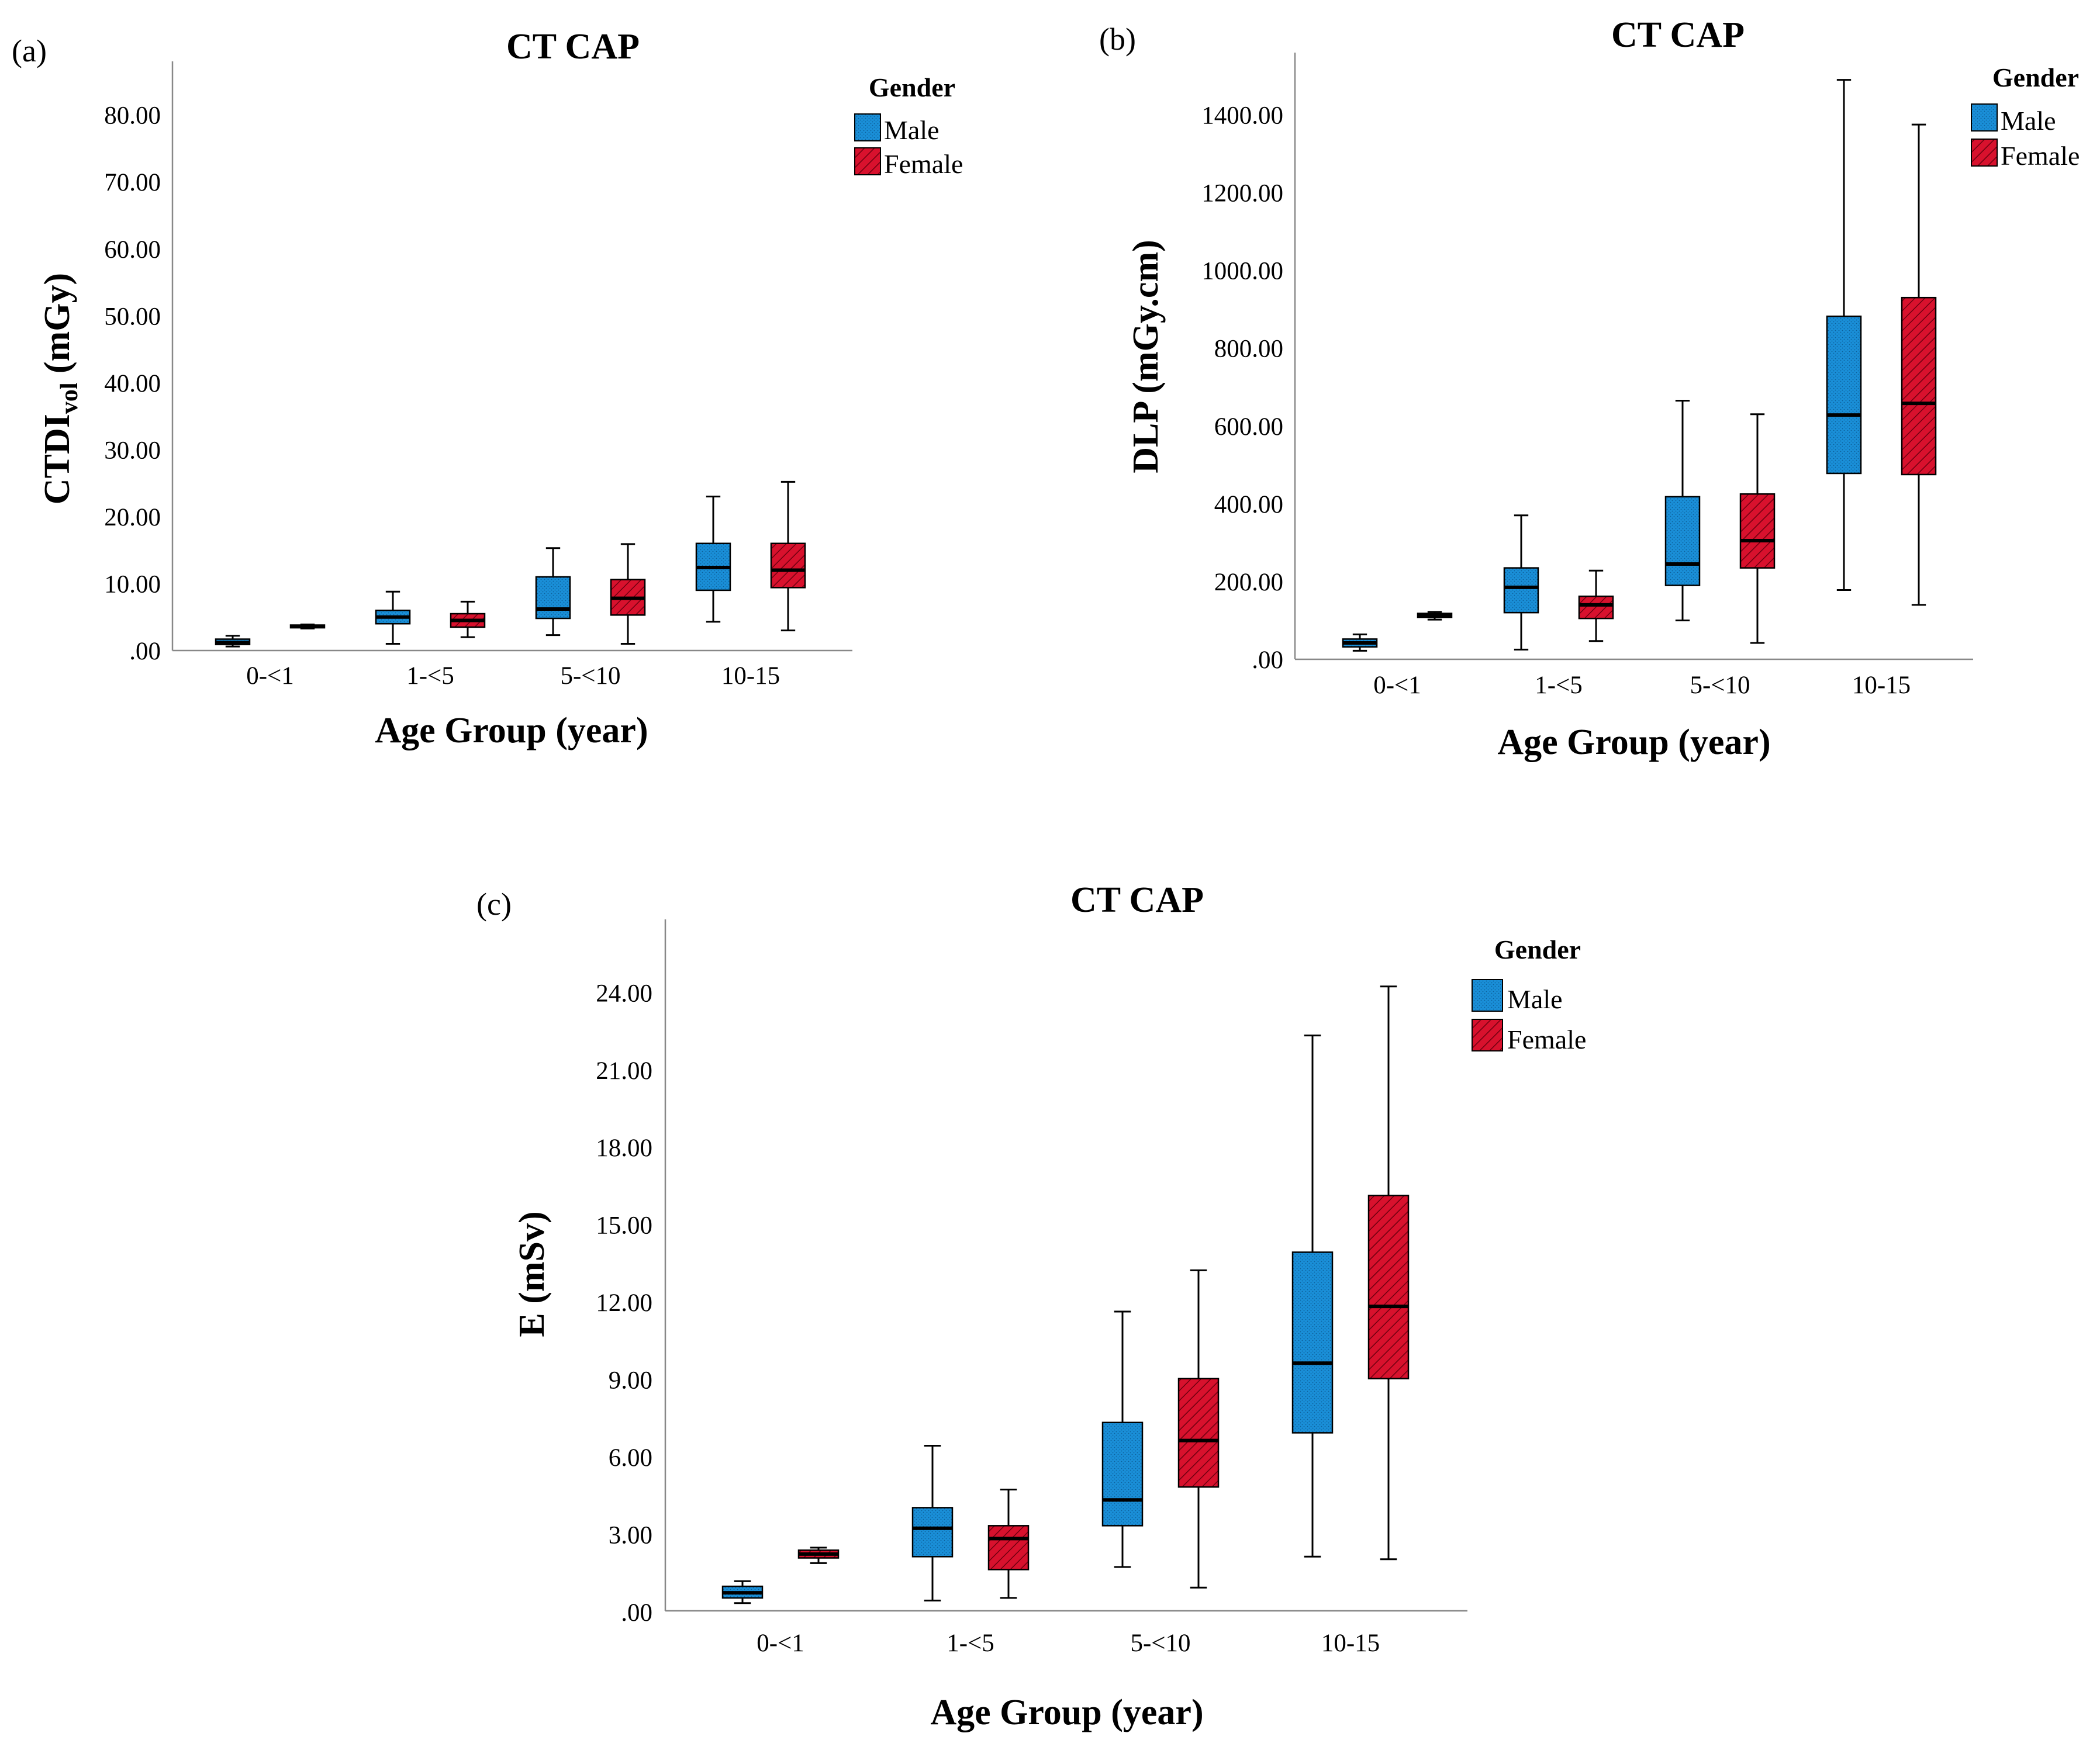 This screenshot has height=1740, width=2100. What do you see at coordinates (133, 116) in the screenshot?
I see `y-tick-label: 80.00` at bounding box center [133, 116].